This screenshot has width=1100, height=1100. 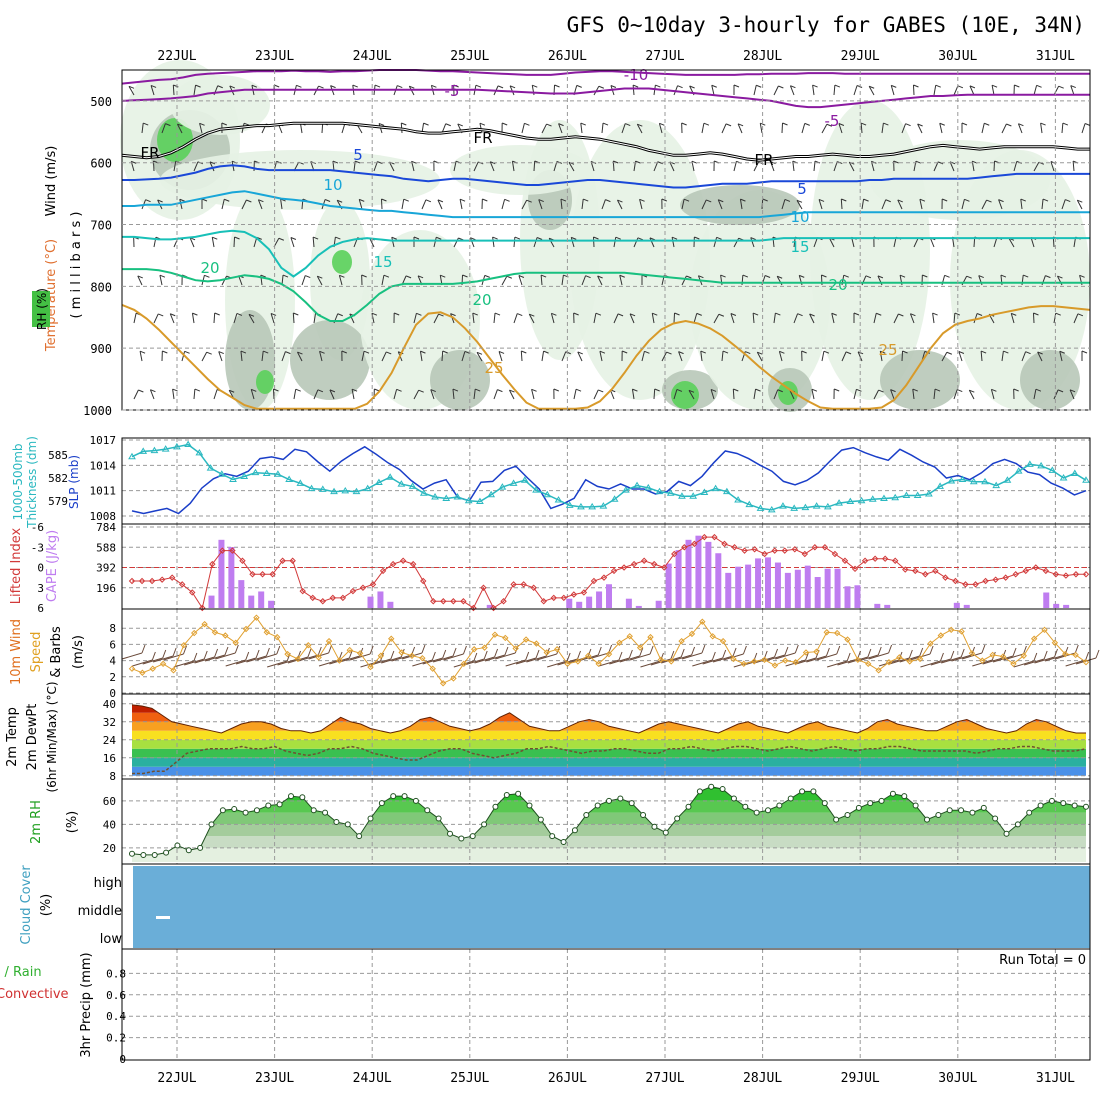 I want to click on date-label-top: 29JUL, so click(x=860, y=56).